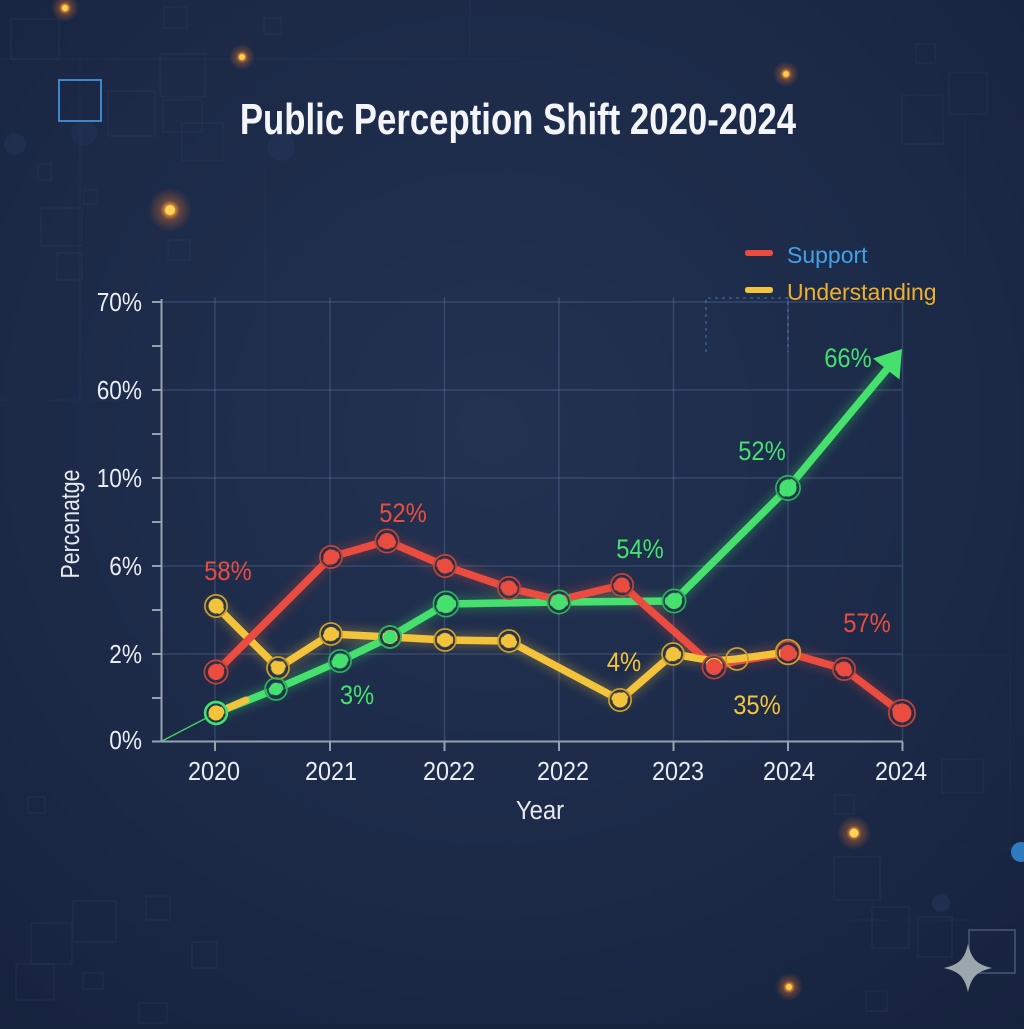  I want to click on svg-text: 2%, so click(125, 655).